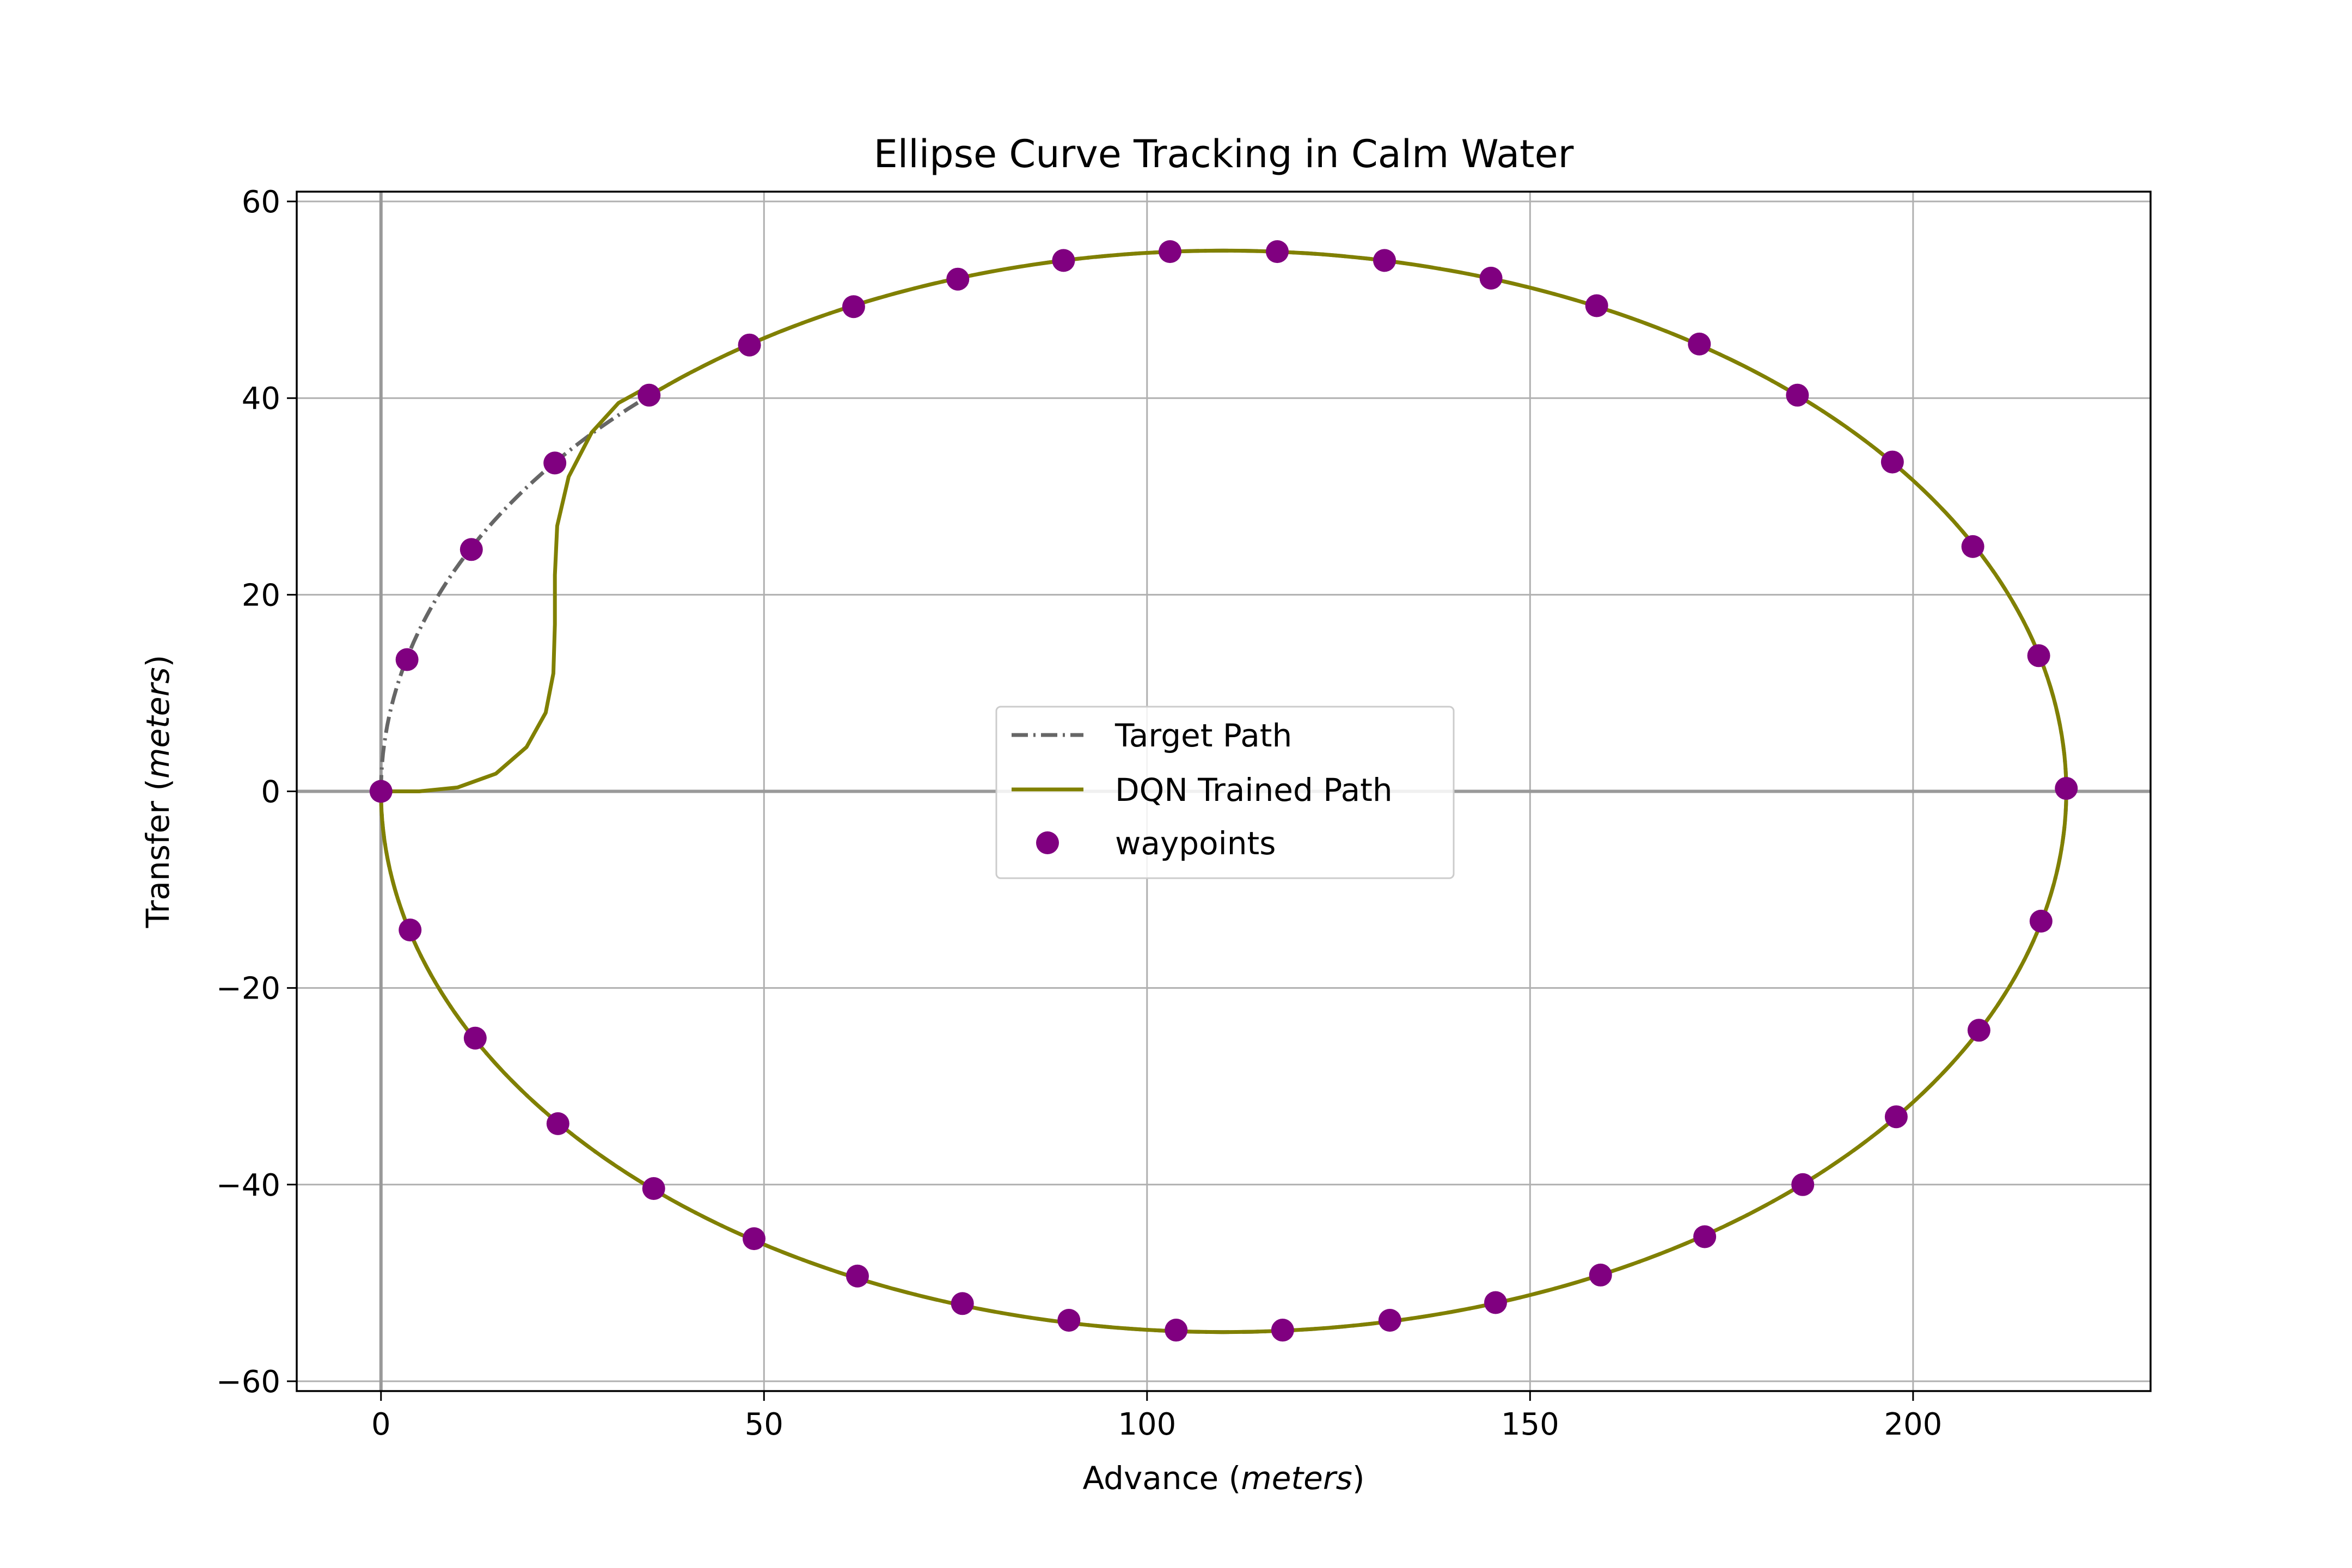 The image size is (2352, 1568). I want to click on y-tick-label: 40, so click(261, 398).